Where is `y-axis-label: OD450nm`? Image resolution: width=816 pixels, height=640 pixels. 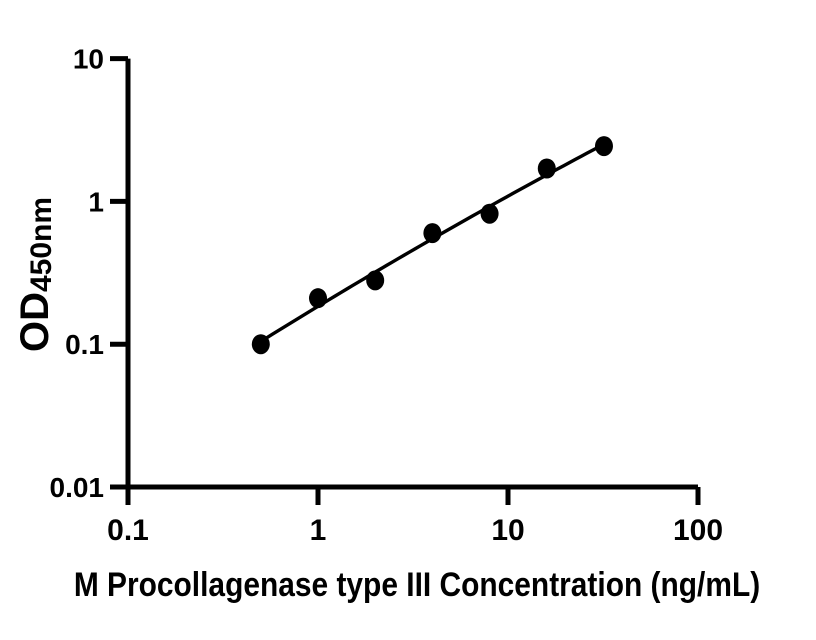 y-axis-label: OD450nm is located at coordinates (35, 274).